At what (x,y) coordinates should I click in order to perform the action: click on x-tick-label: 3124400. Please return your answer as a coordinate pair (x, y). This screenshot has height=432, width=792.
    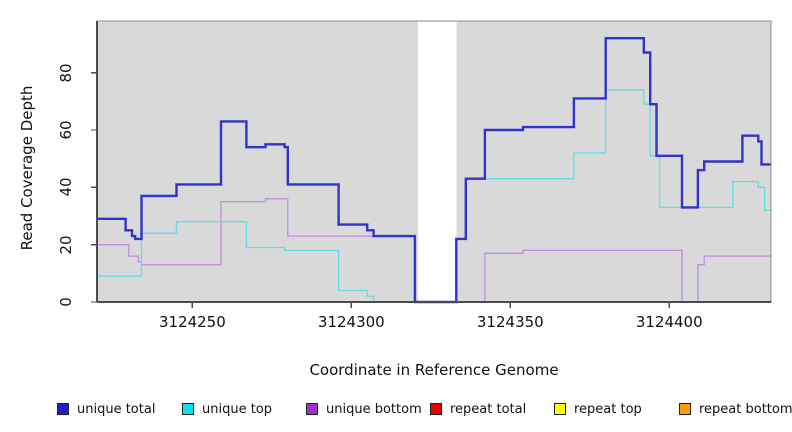
    Looking at the image, I should click on (669, 322).